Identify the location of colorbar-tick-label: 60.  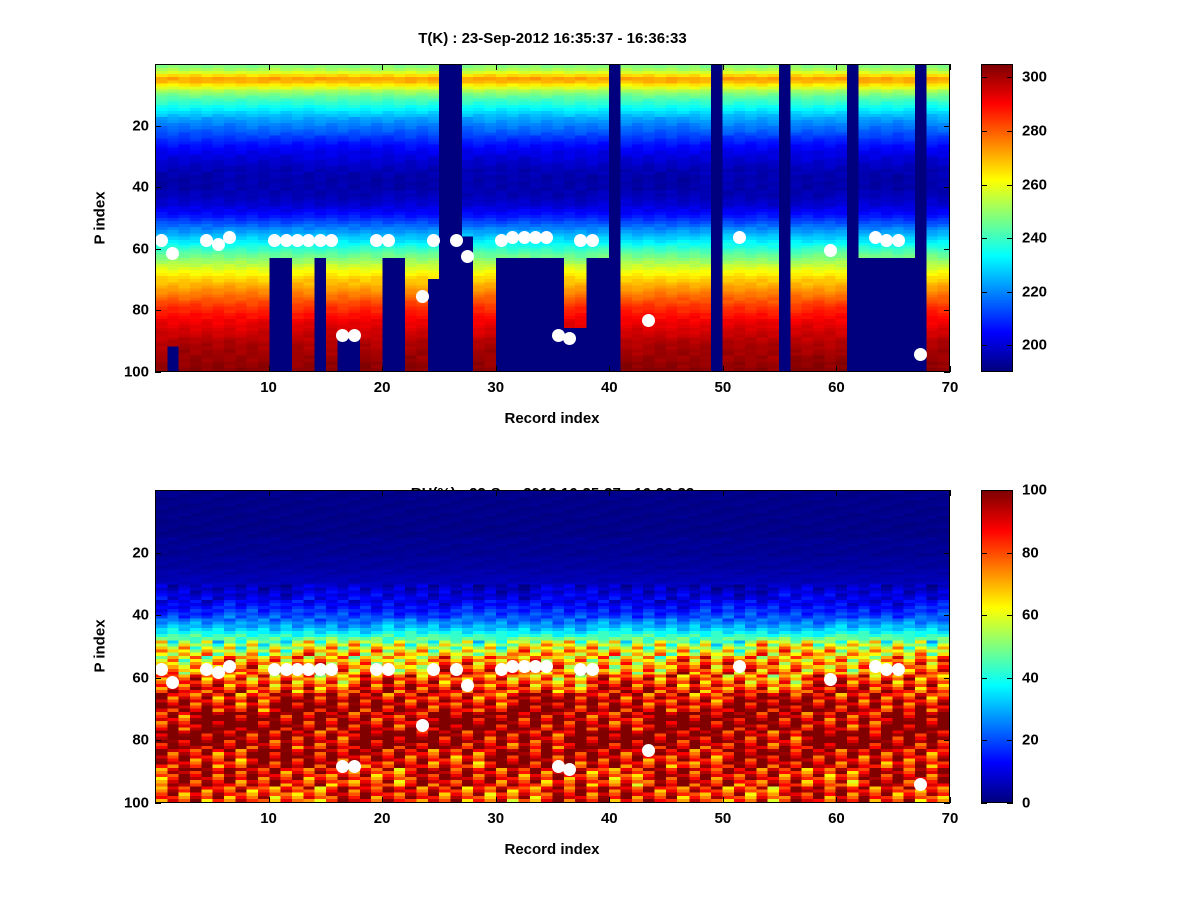
(1030, 615).